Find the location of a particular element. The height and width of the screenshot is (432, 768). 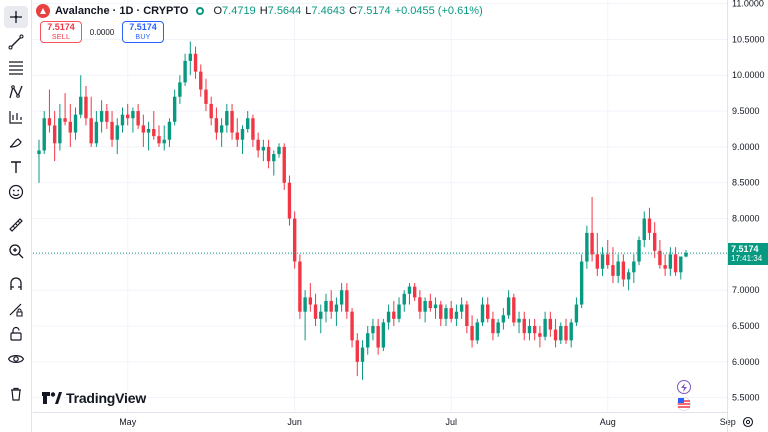

prediction-icon is located at coordinates (16, 117).